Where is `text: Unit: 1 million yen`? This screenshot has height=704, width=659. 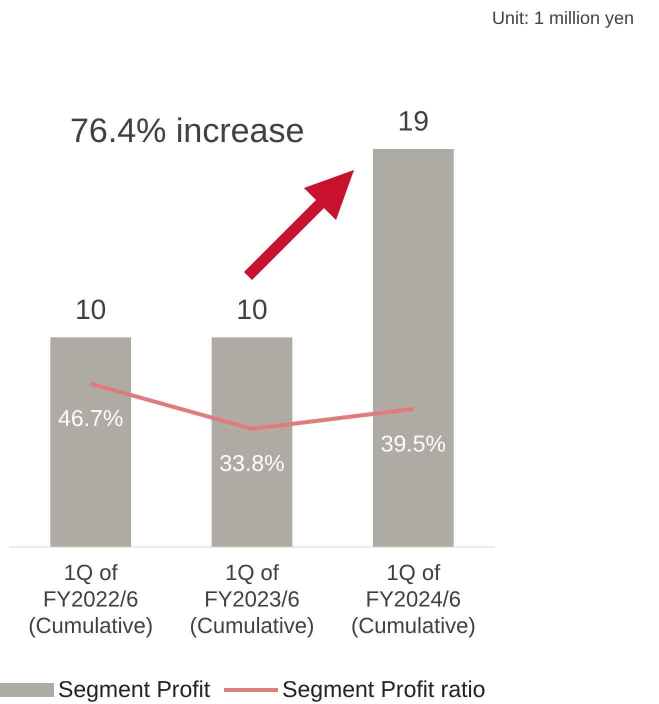
text: Unit: 1 million yen is located at coordinates (563, 18).